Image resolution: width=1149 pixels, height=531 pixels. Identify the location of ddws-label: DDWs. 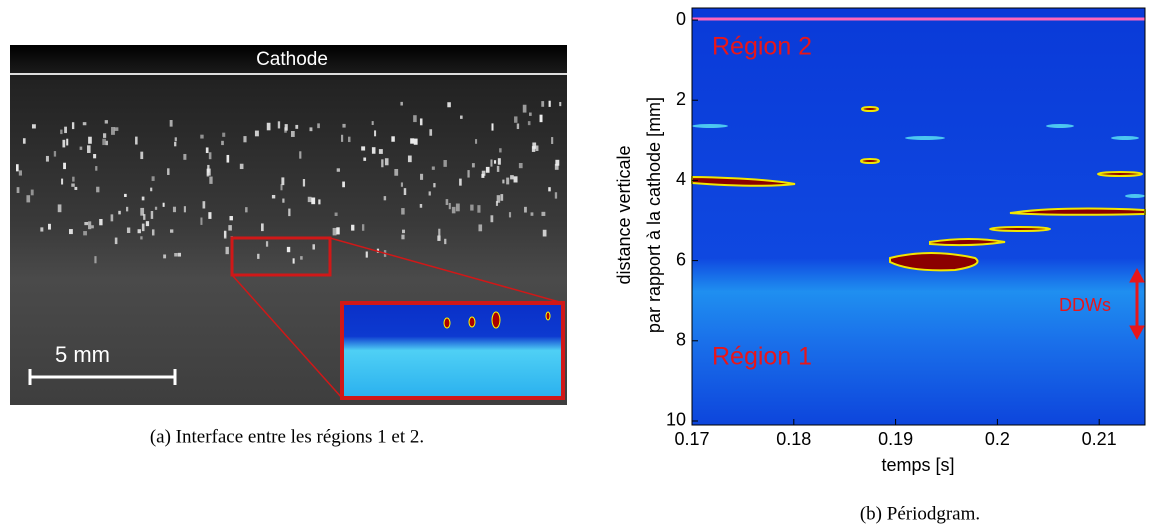
(1085, 305).